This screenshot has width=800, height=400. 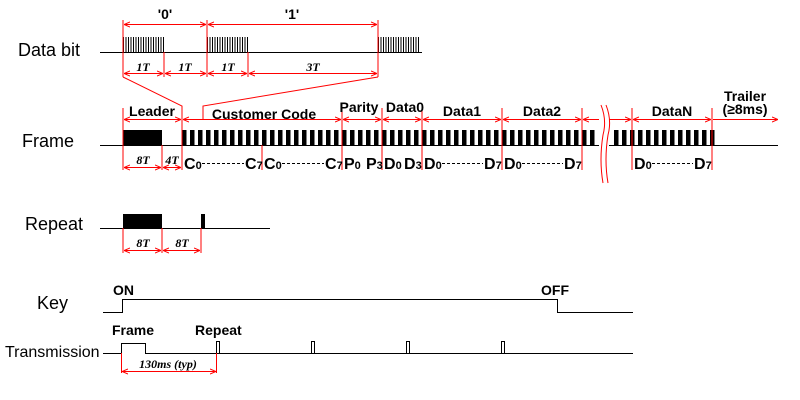 I want to click on bit-label: P0, so click(x=352, y=164).